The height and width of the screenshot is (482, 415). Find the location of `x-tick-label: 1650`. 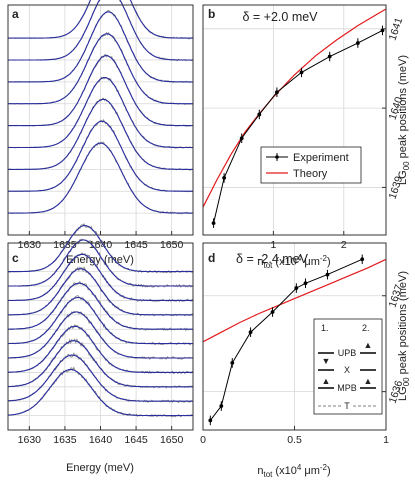

x-tick-label: 1650 is located at coordinates (172, 440).